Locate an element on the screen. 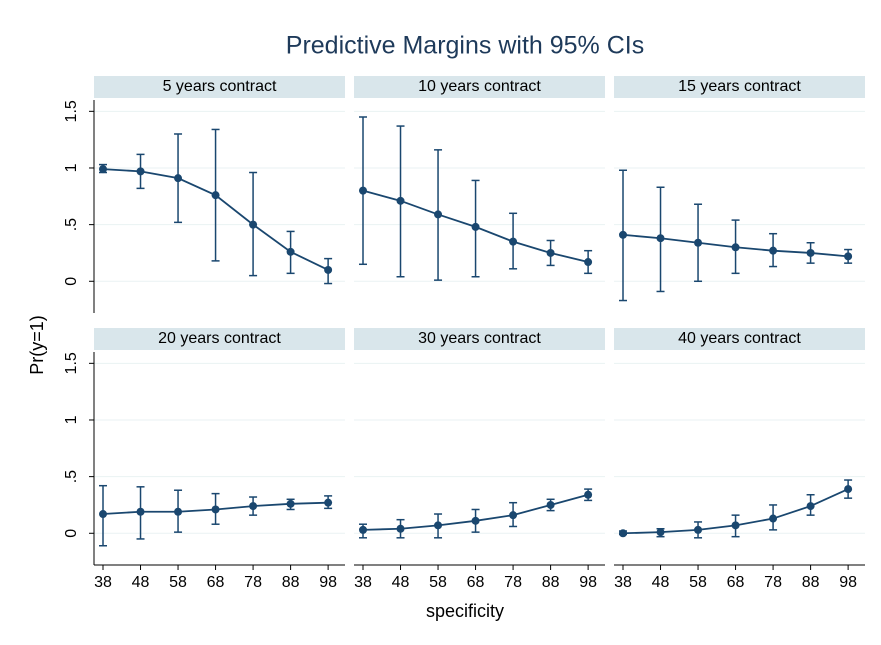 Image resolution: width=881 pixels, height=645 pixels. y-axis-label: Pr(y=1) is located at coordinates (37, 345).